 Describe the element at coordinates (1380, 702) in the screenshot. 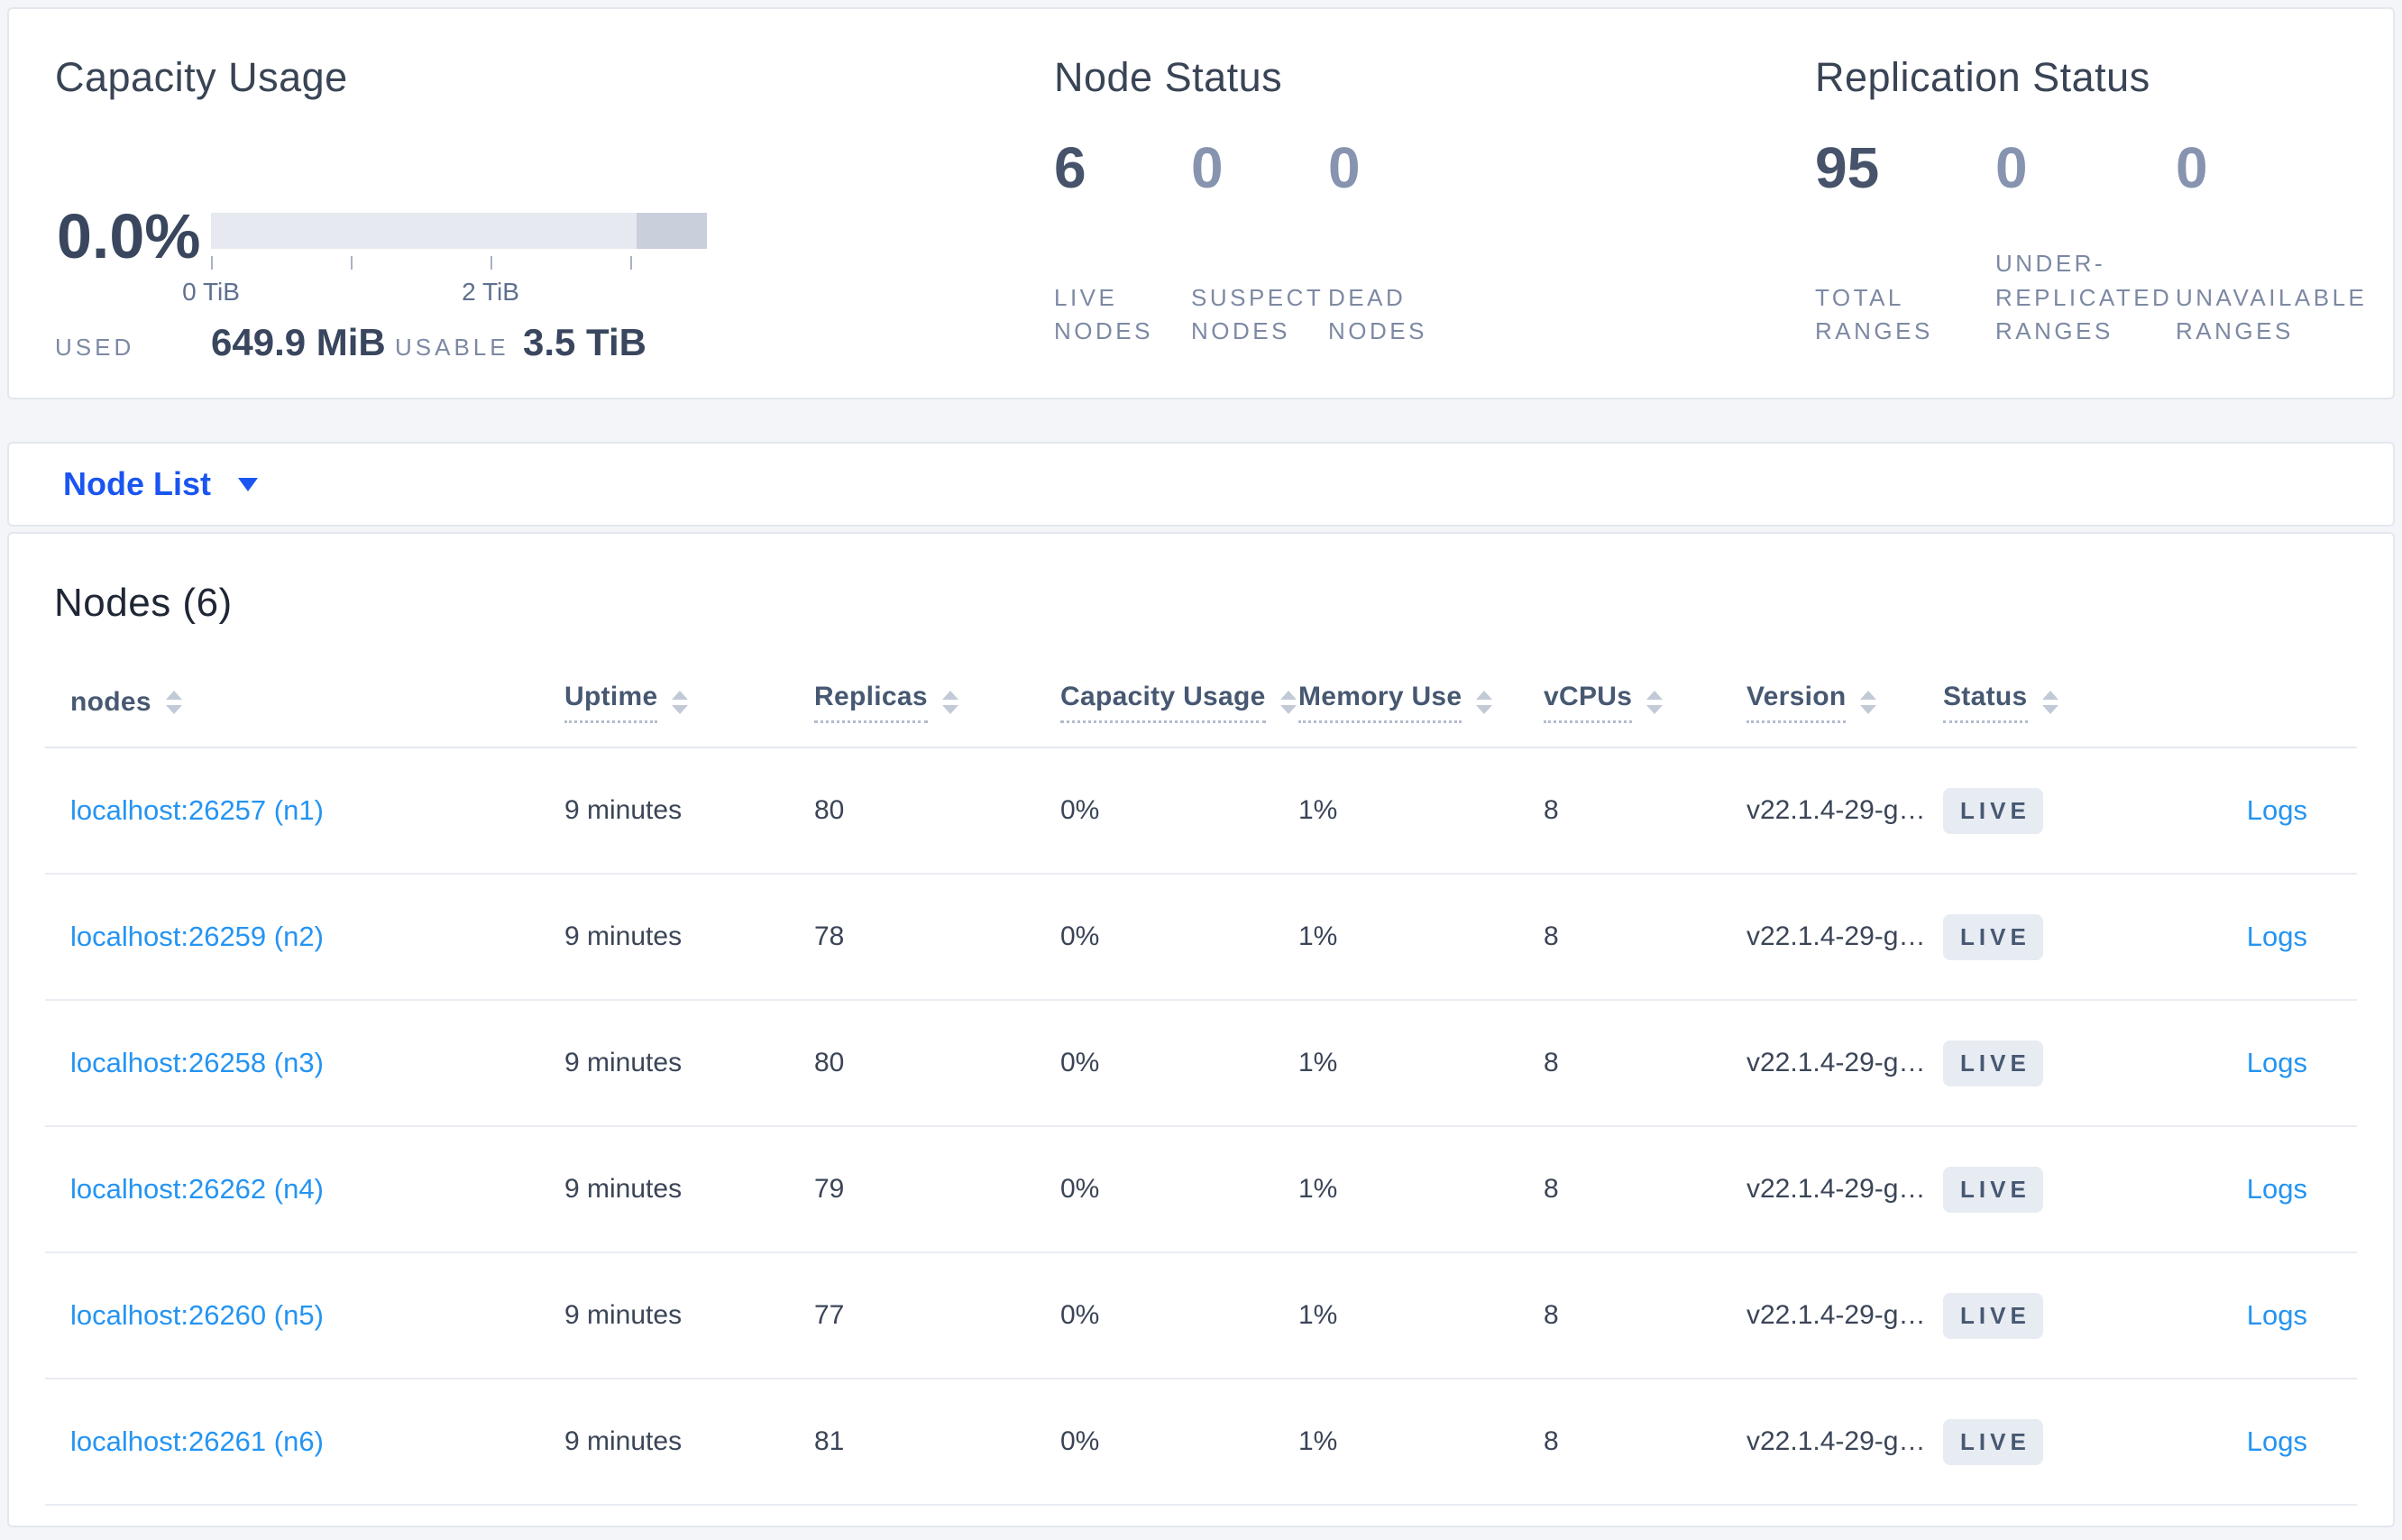

I see `column-label: Memory Use` at that location.